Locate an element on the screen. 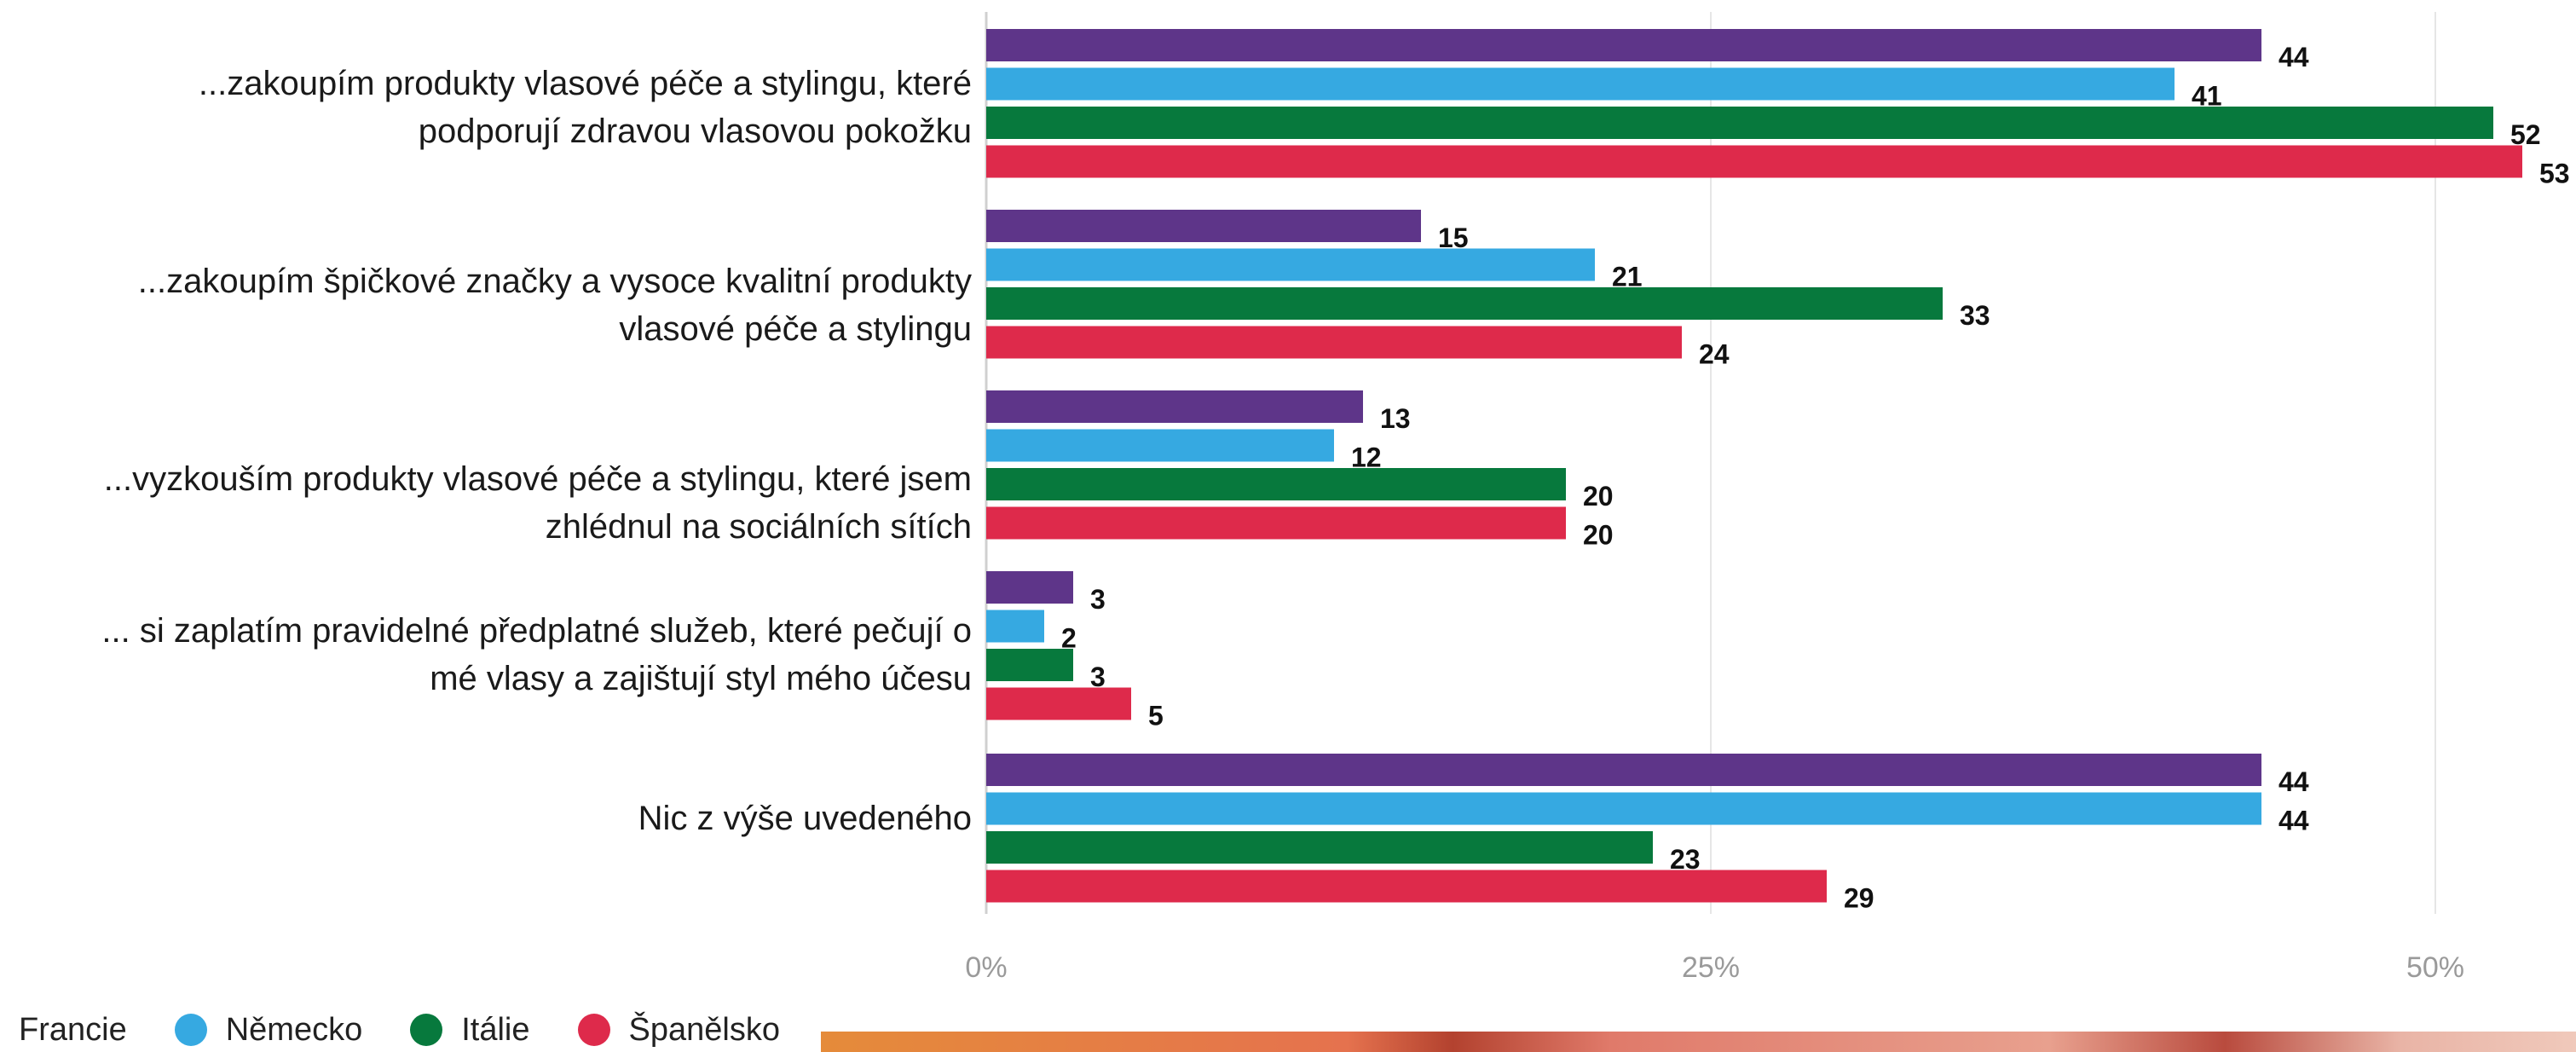  x-tick-label: 50% is located at coordinates (2435, 968).